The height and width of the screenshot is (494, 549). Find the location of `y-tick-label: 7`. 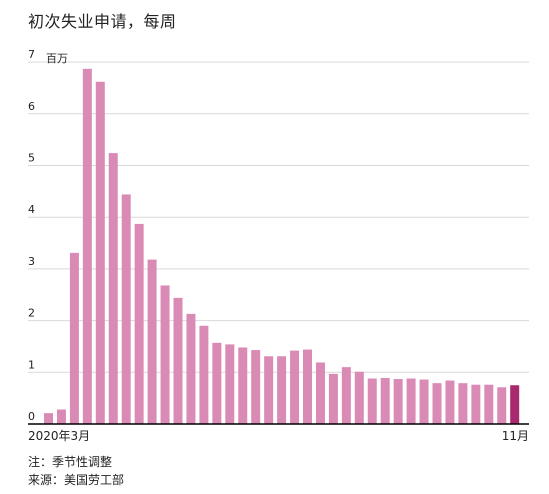

y-tick-label: 7 is located at coordinates (31, 54).